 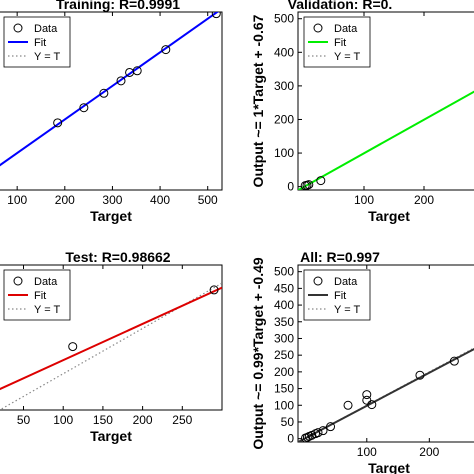 What do you see at coordinates (182, 420) in the screenshot?
I see `x-tick-label: 250` at bounding box center [182, 420].